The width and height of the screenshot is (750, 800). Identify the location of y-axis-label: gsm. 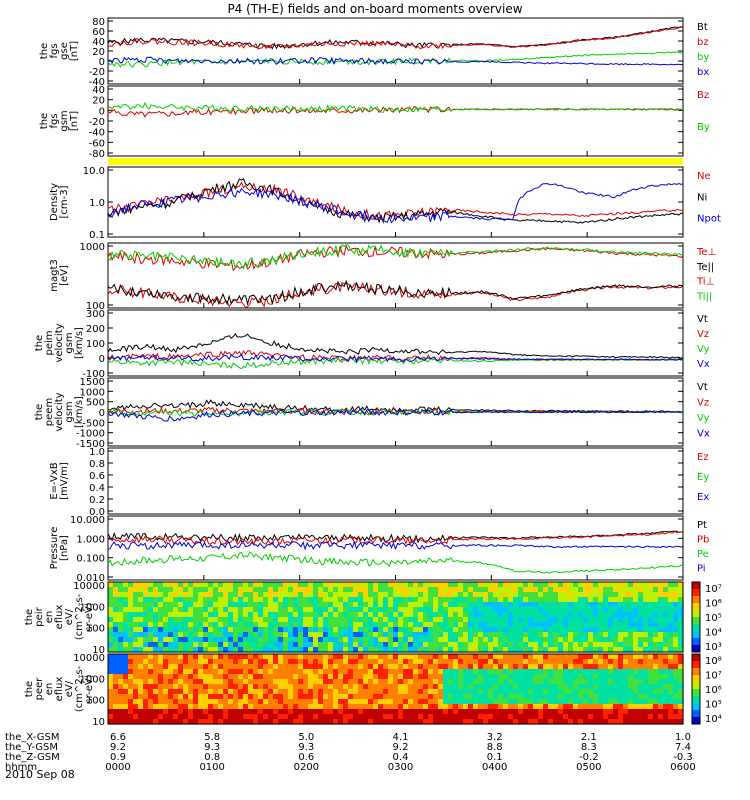
(64, 120).